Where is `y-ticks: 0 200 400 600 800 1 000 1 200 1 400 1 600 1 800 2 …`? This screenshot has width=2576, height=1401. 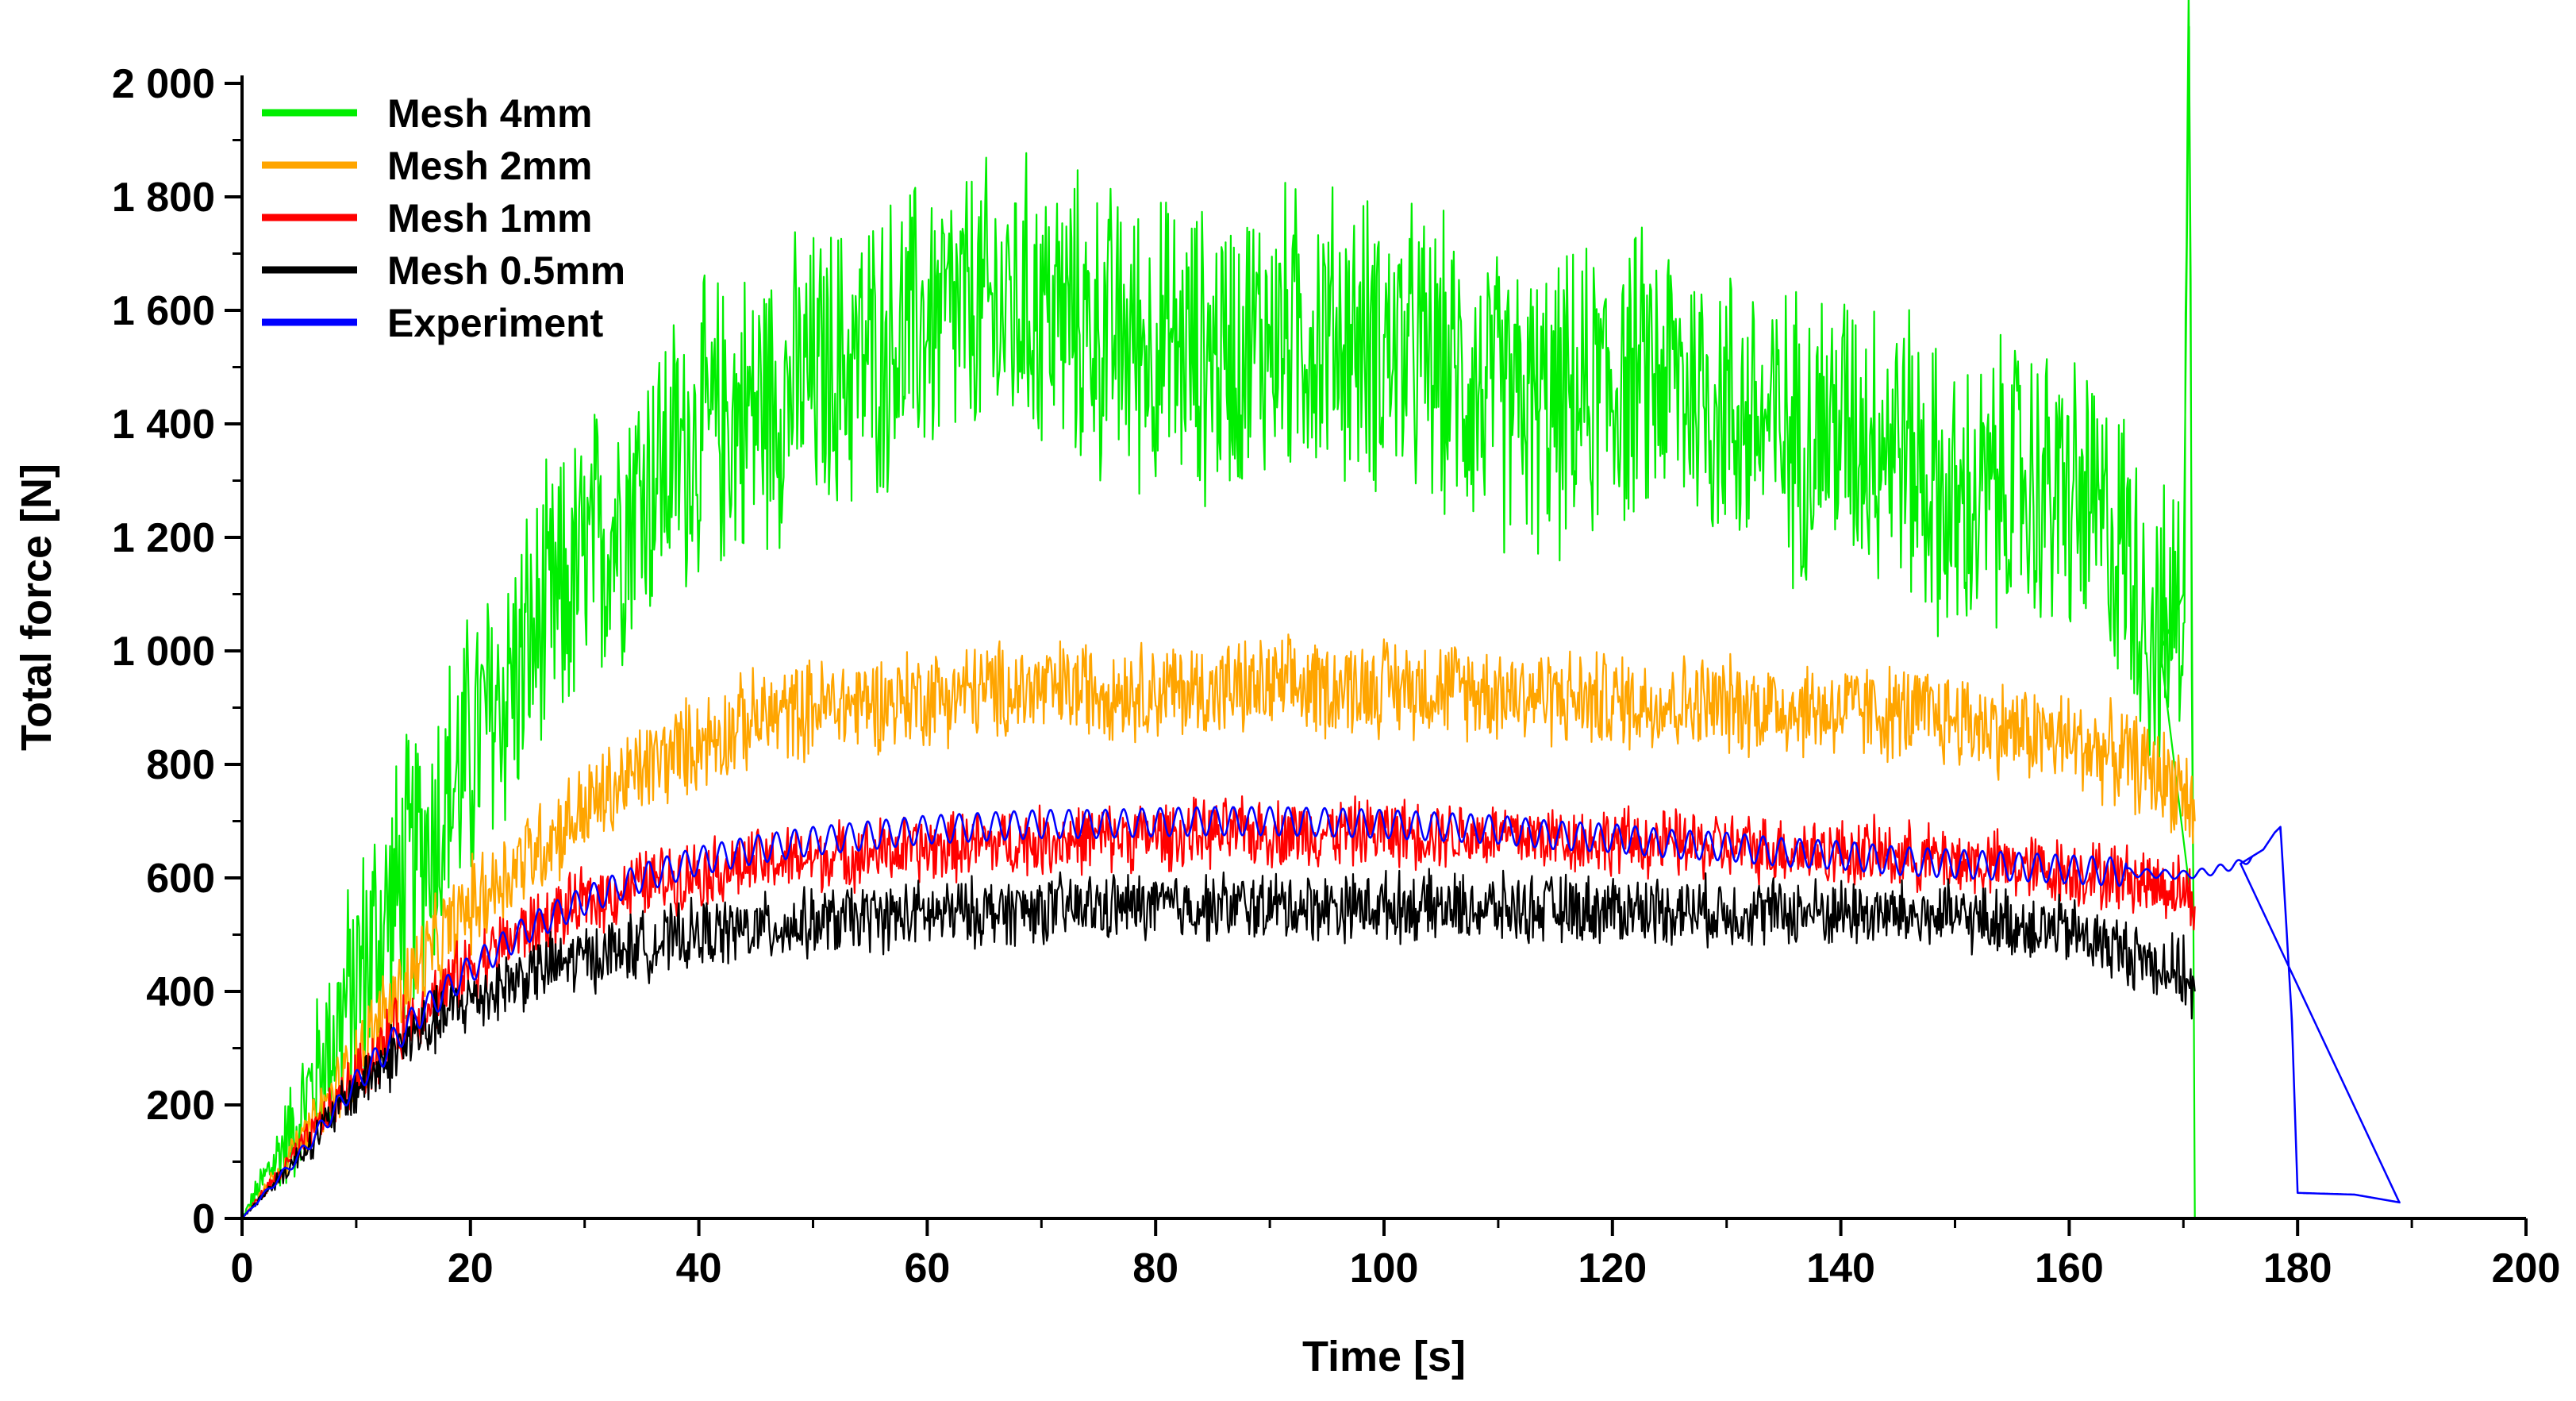
y-ticks: 0 200 400 600 800 1 000 1 200 1 400 1 600 1 800 2 … is located at coordinates (177, 651).